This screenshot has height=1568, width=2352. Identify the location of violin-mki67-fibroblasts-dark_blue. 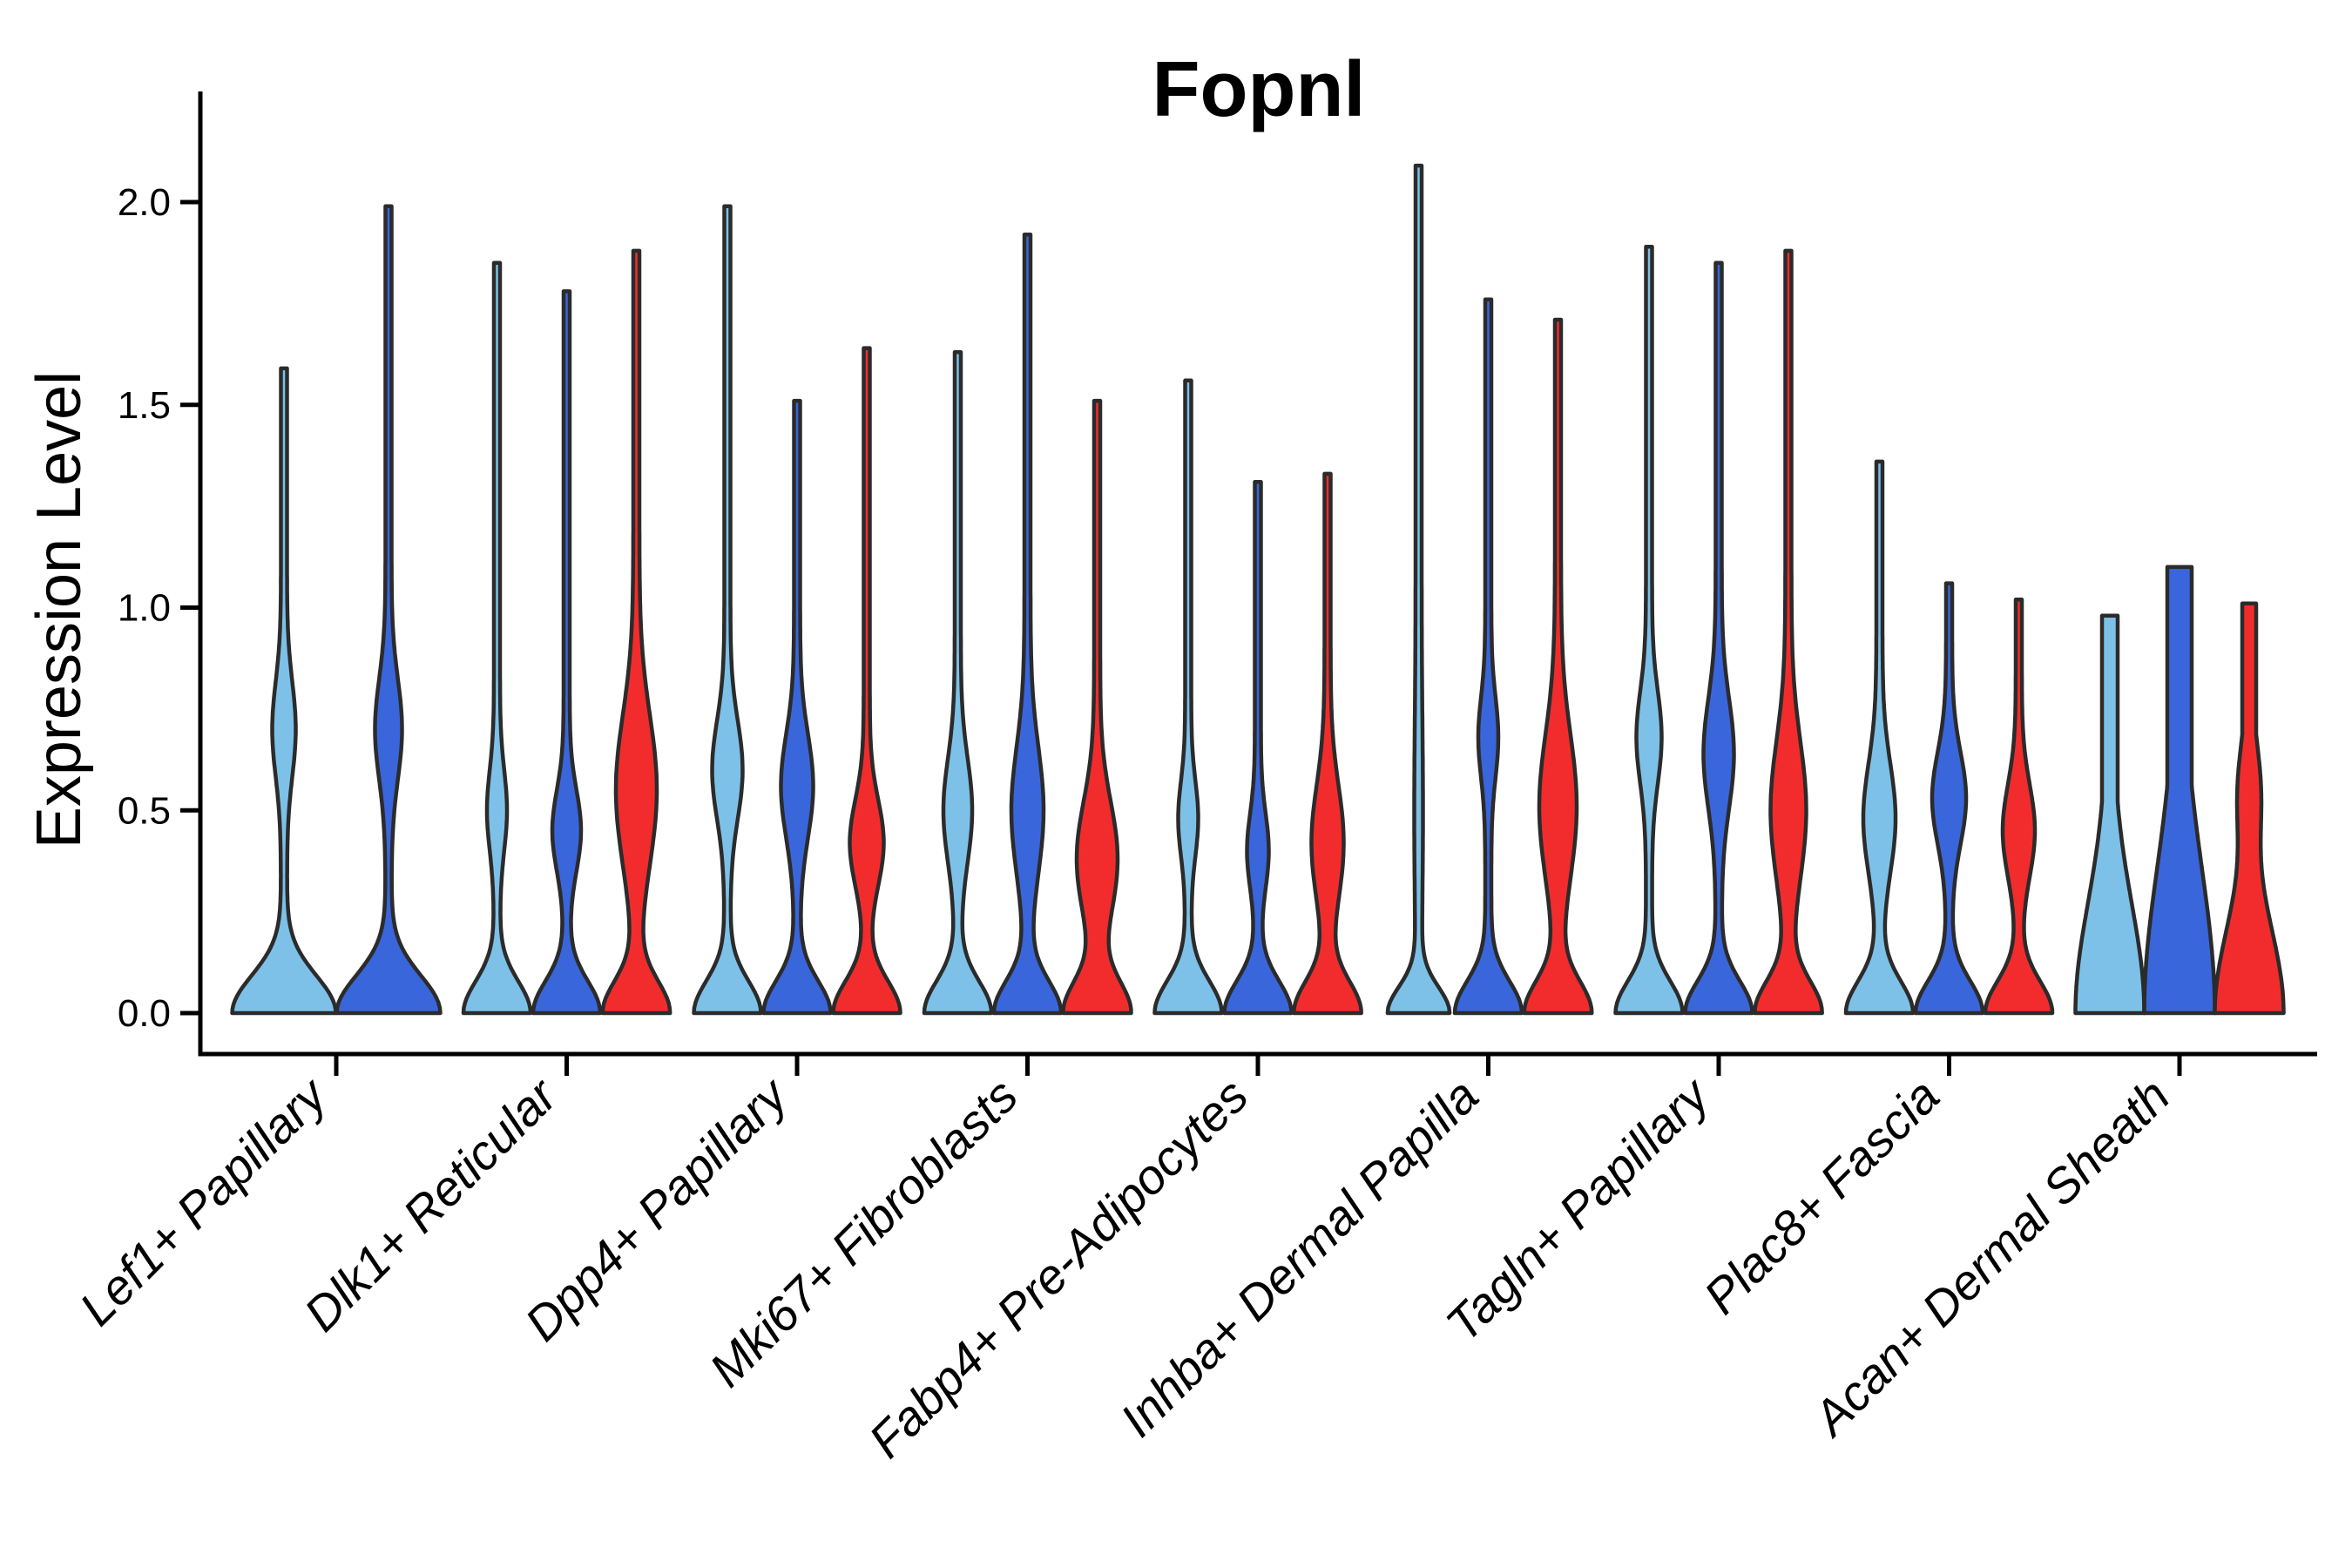
(1027, 624).